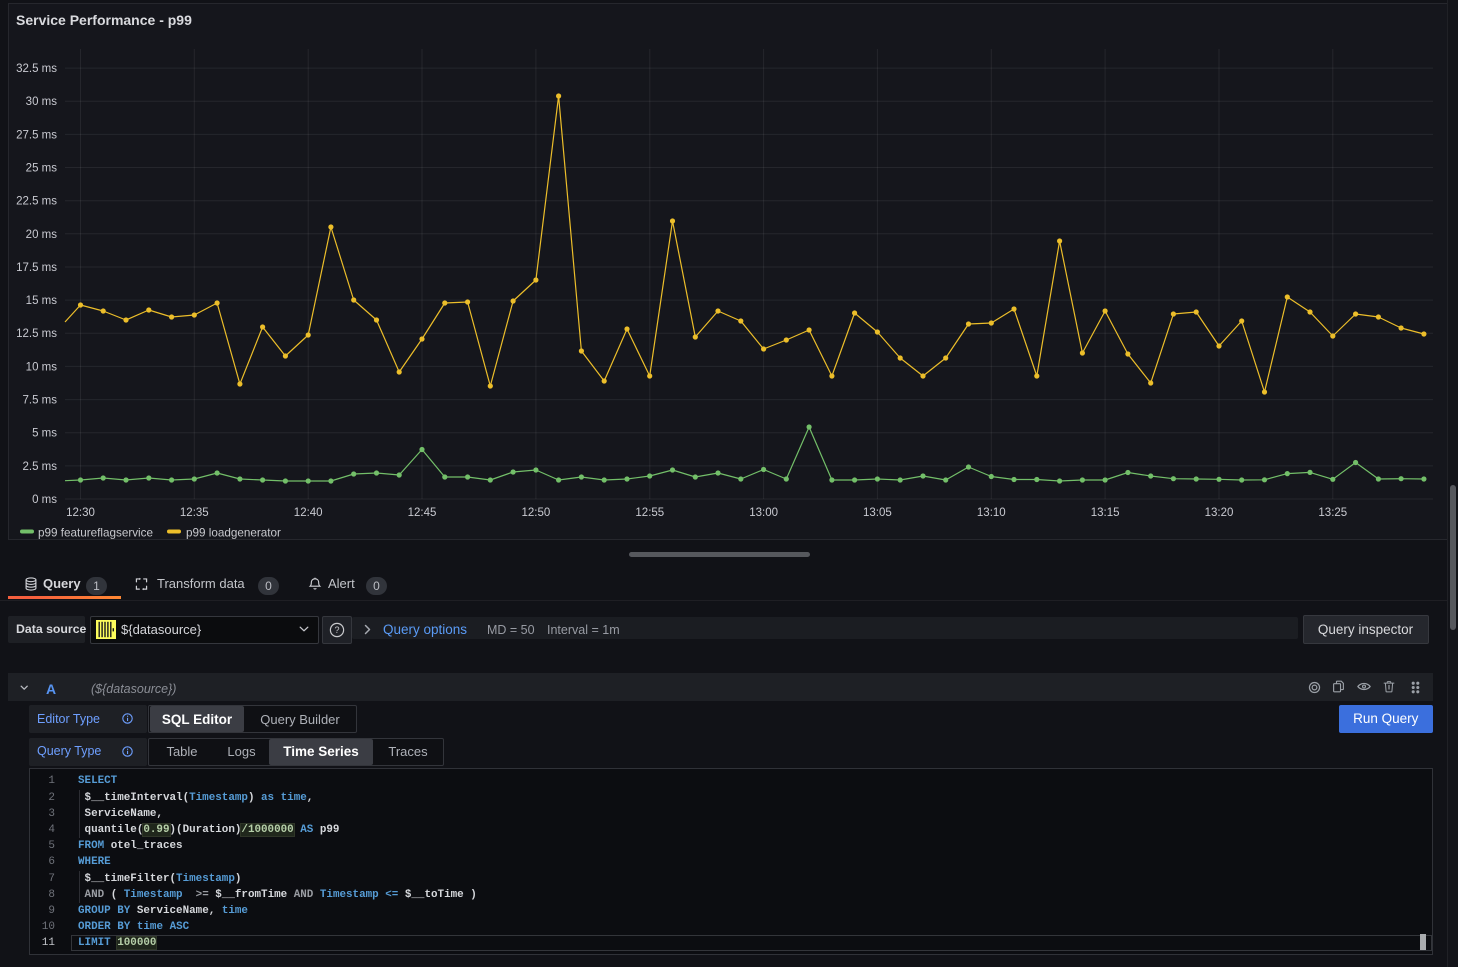 Image resolution: width=1458 pixels, height=967 pixels. Describe the element at coordinates (536, 513) in the screenshot. I see `svg-text: 12:50` at that location.